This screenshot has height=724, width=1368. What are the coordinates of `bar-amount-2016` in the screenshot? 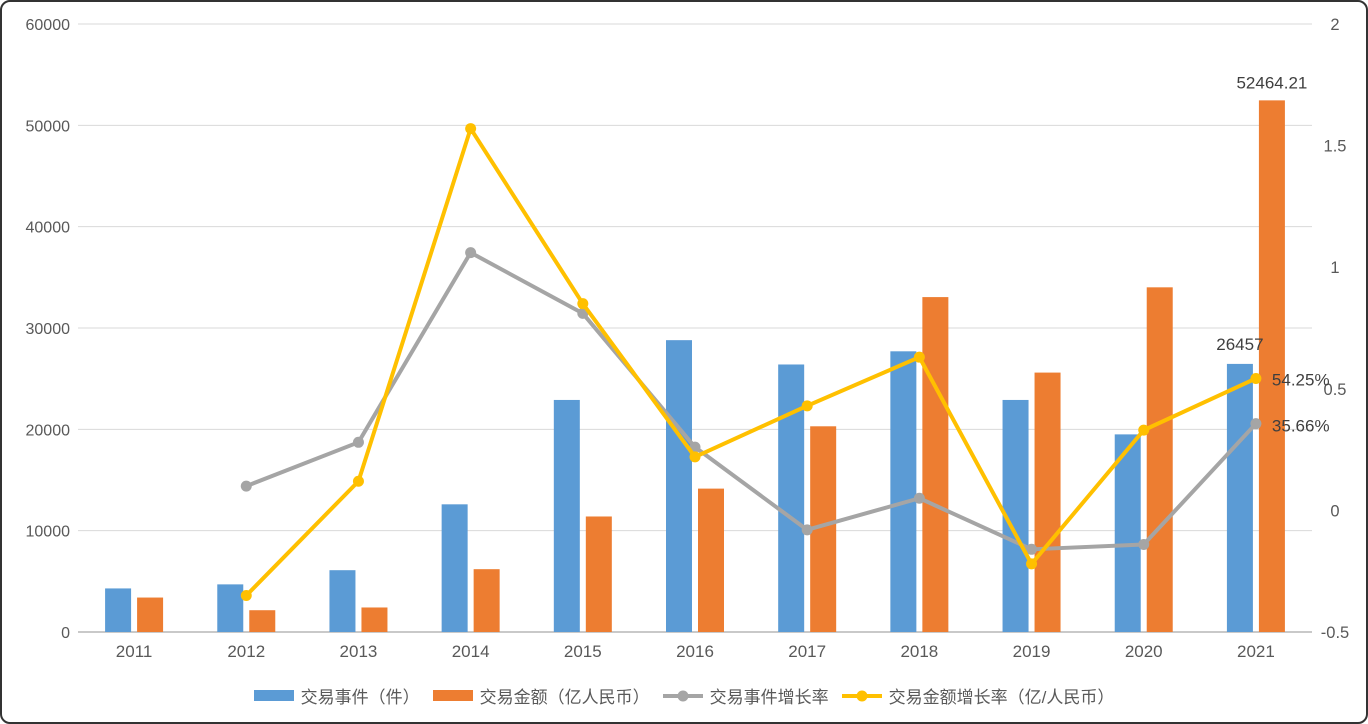 It's located at (711, 560).